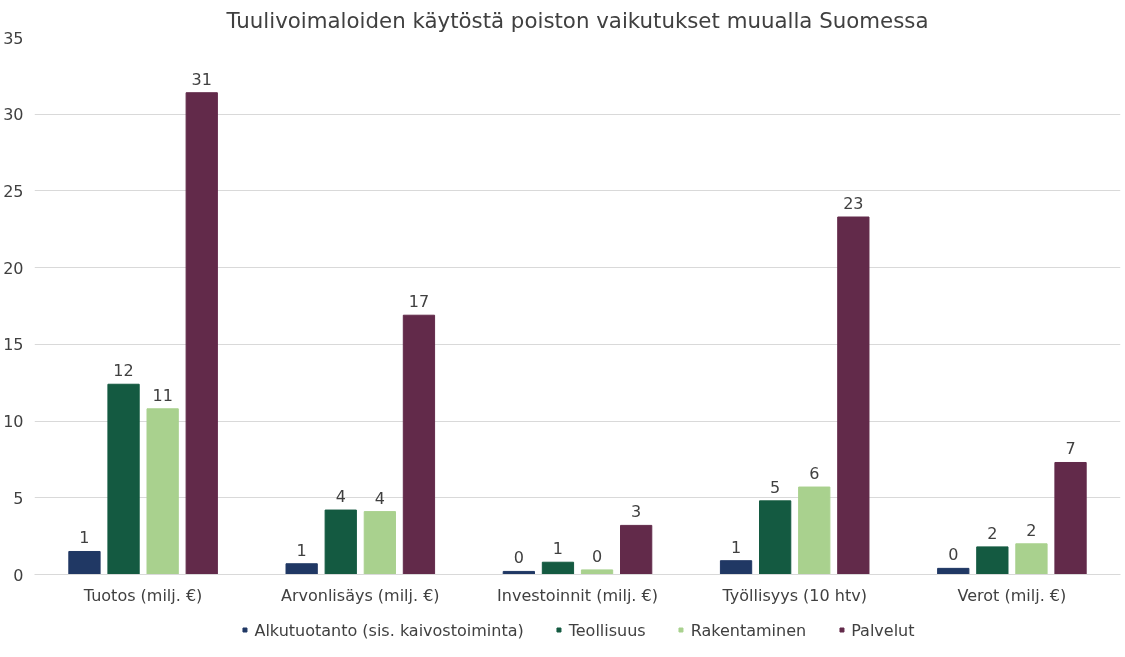 The image size is (1125, 657). I want to click on data-label: 7, so click(1070, 449).